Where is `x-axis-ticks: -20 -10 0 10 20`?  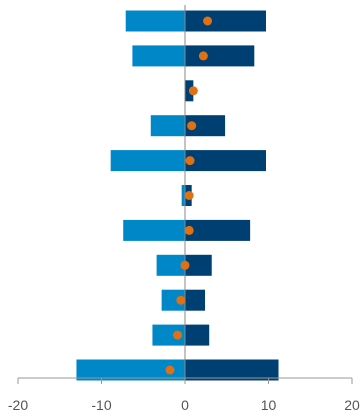
x-axis-ticks: -20 -10 0 10 20 is located at coordinates (184, 395).